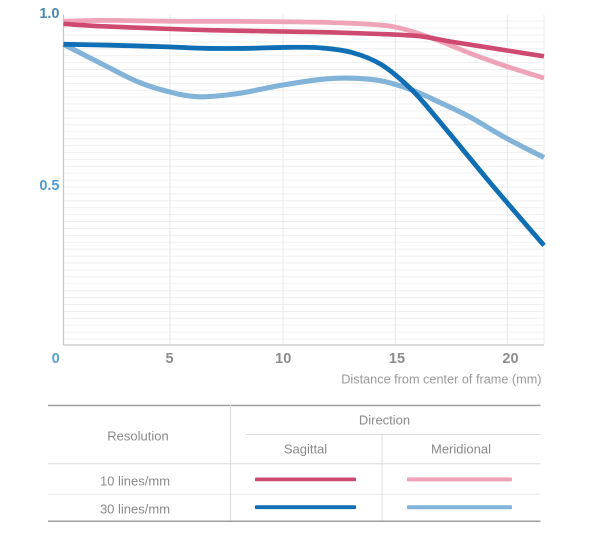 The height and width of the screenshot is (555, 604). What do you see at coordinates (397, 359) in the screenshot?
I see `svg-text: 15` at bounding box center [397, 359].